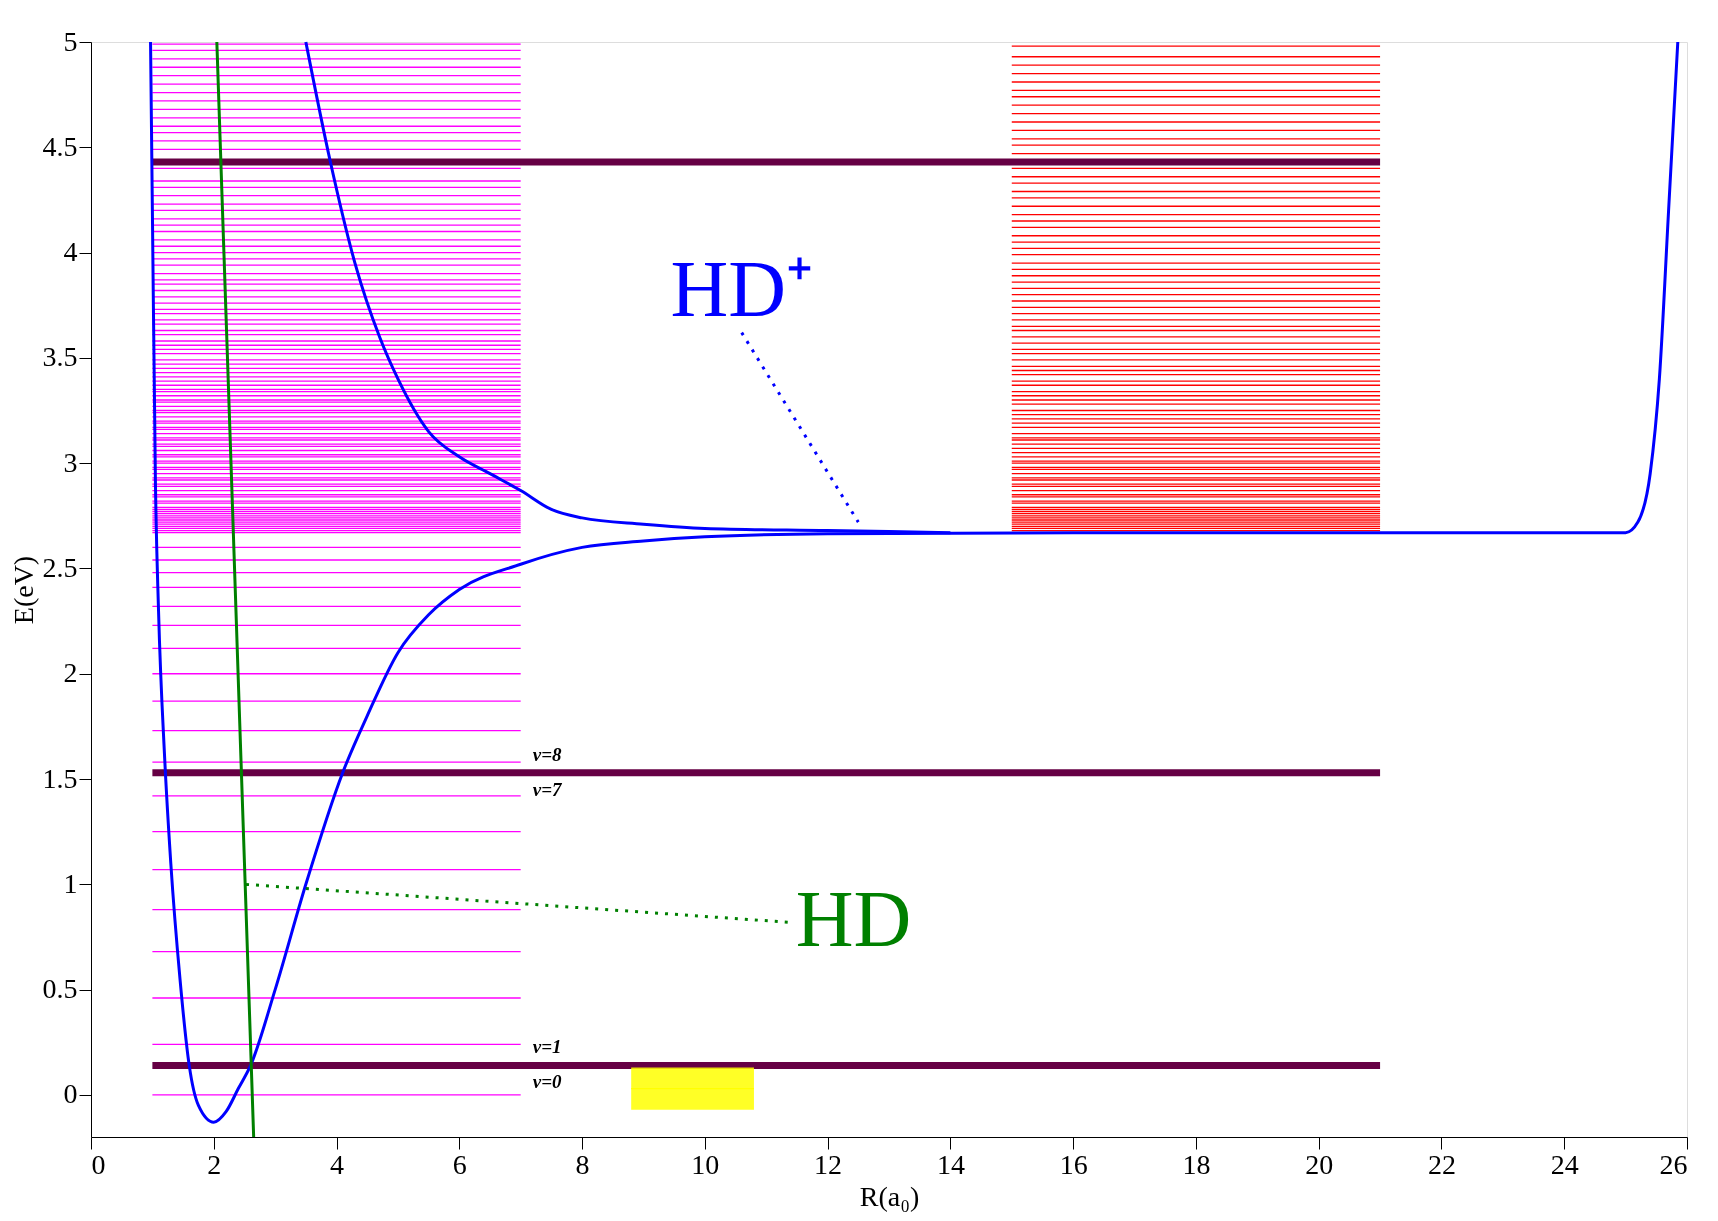 The image size is (1718, 1221). Describe the element at coordinates (459, 1164) in the screenshot. I see `x-tick-label: 6` at that location.